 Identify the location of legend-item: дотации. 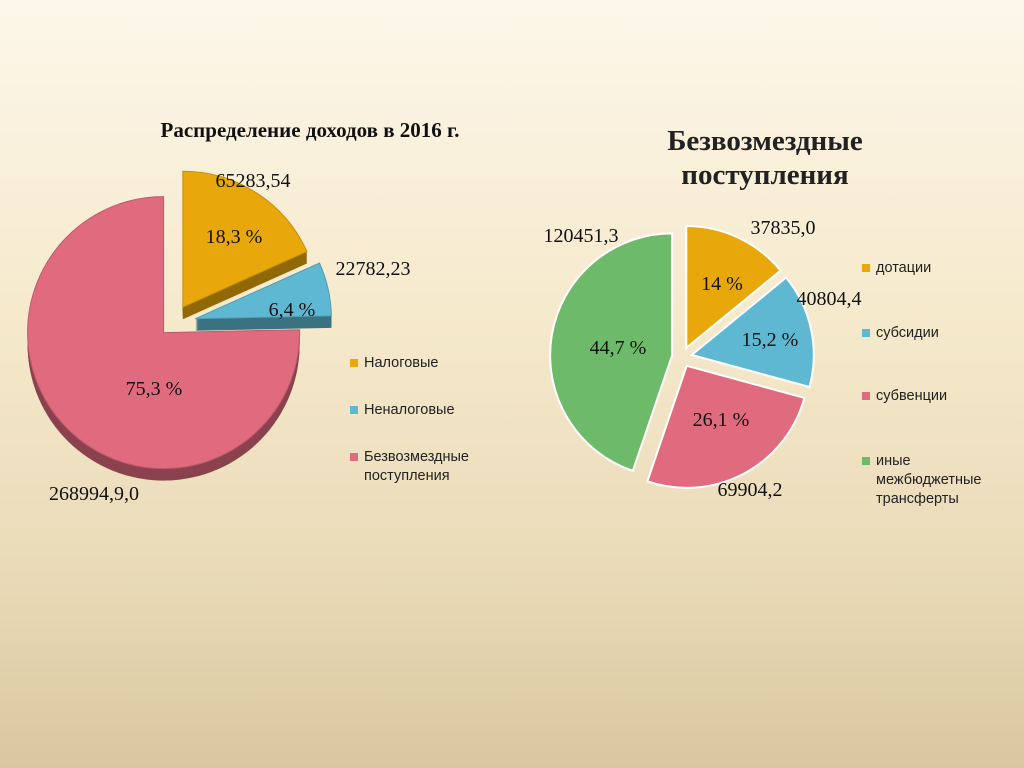
(937, 268).